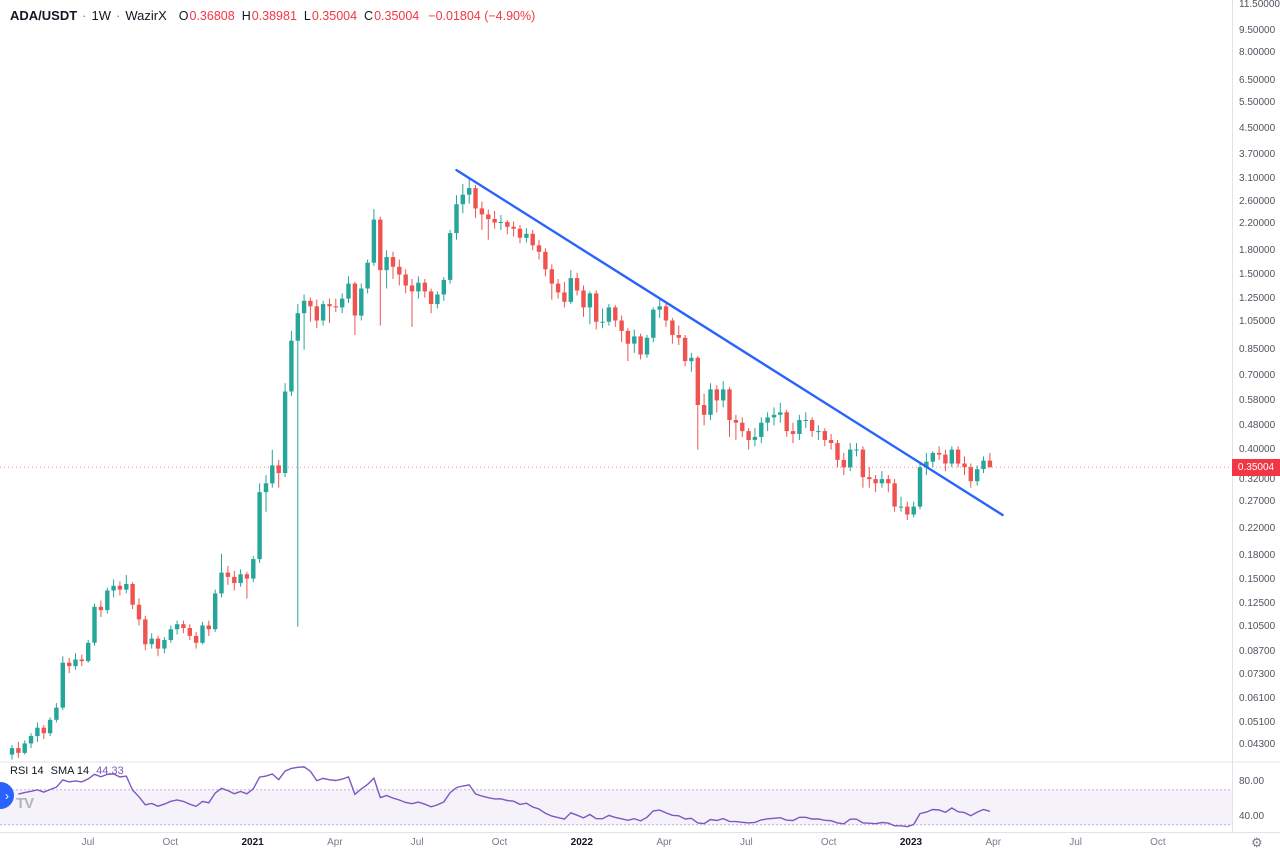 Image resolution: width=1280 pixels, height=853 pixels. I want to click on price-axis-label: 3.70000, so click(1257, 155).